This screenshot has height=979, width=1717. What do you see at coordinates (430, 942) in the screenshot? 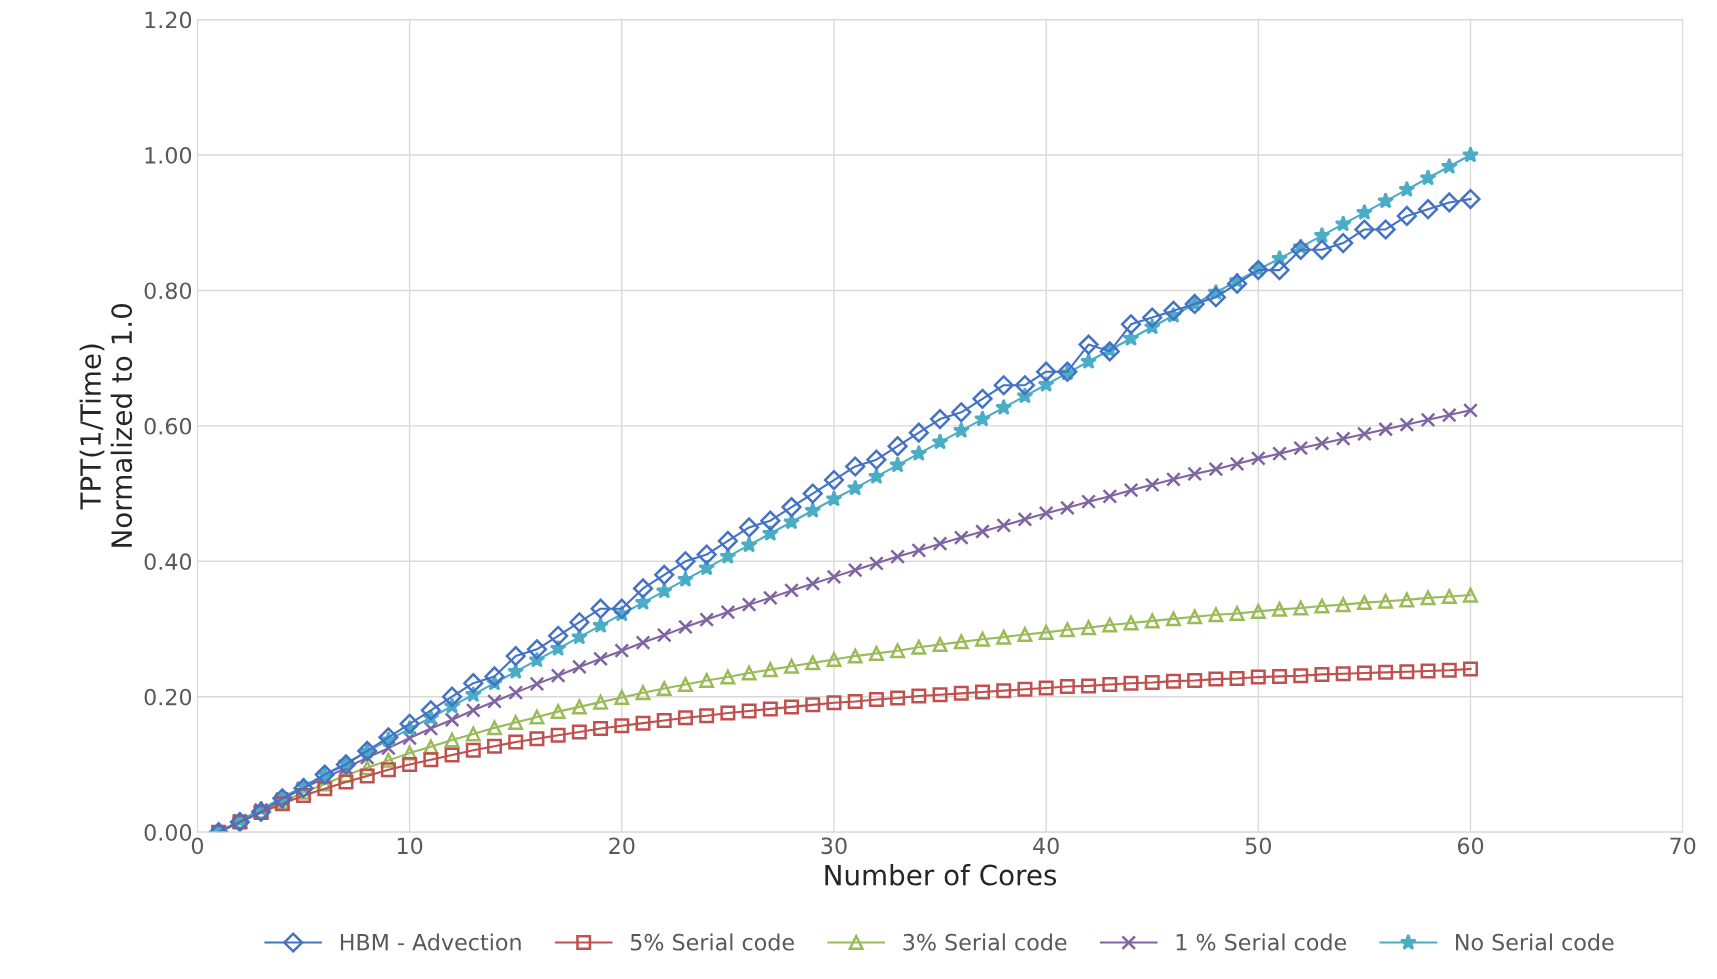
I see `legend-label: HBM - Advection` at bounding box center [430, 942].